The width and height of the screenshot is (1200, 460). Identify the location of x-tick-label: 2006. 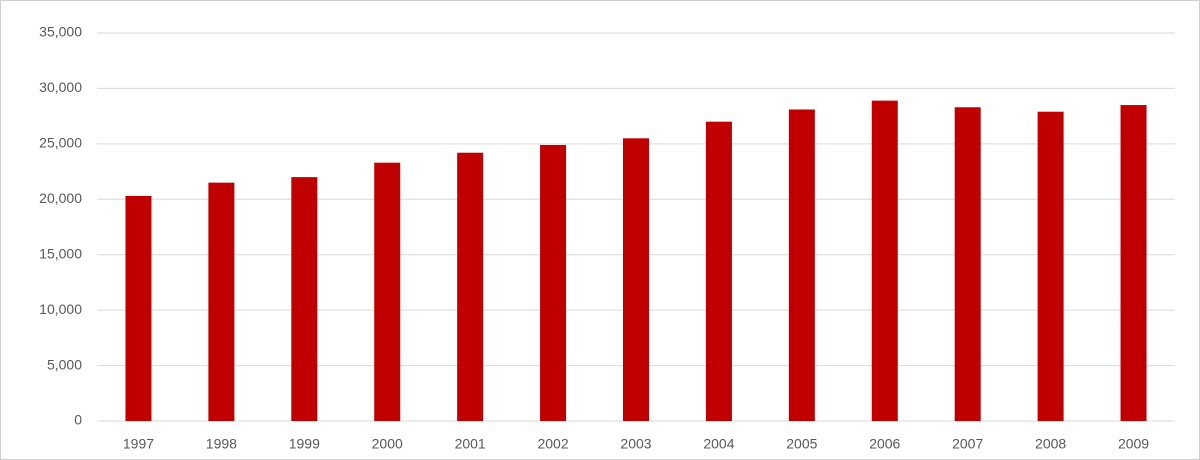
(884, 444).